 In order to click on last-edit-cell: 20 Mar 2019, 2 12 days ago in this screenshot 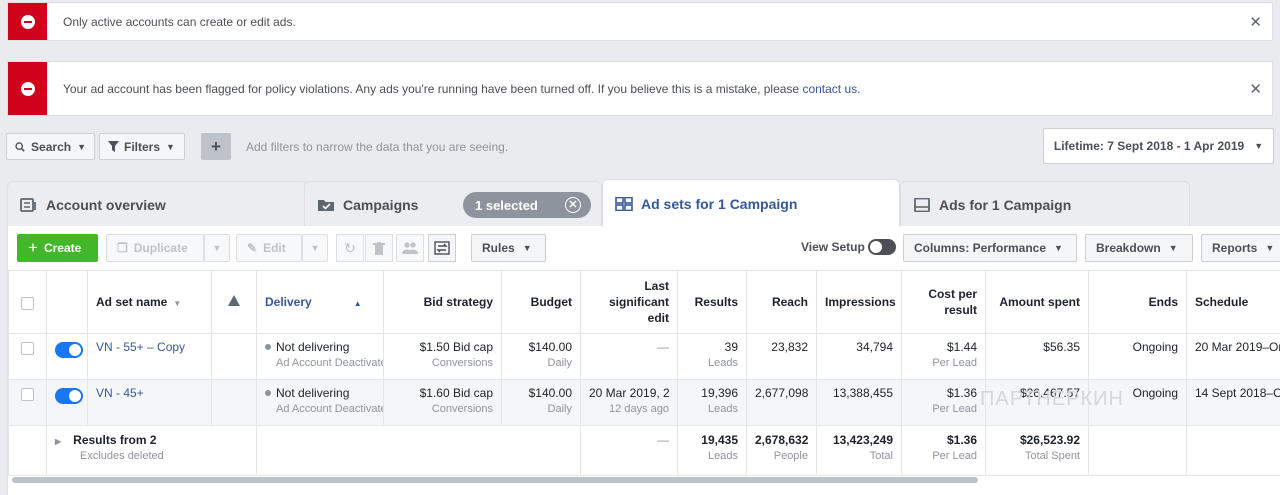, I will do `click(629, 402)`.